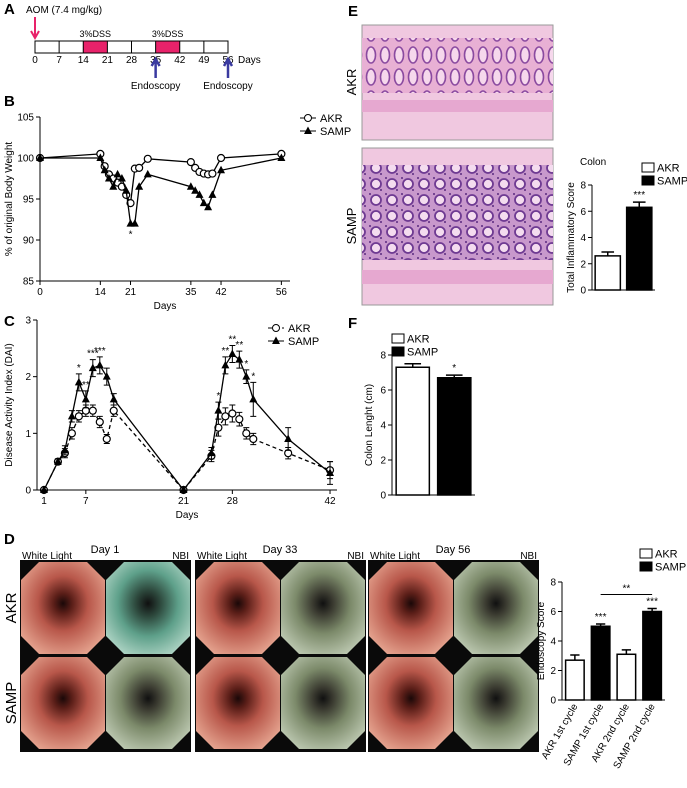 The image size is (687, 788). Describe the element at coordinates (28, 321) in the screenshot. I see `y-tick-label: 3` at that location.